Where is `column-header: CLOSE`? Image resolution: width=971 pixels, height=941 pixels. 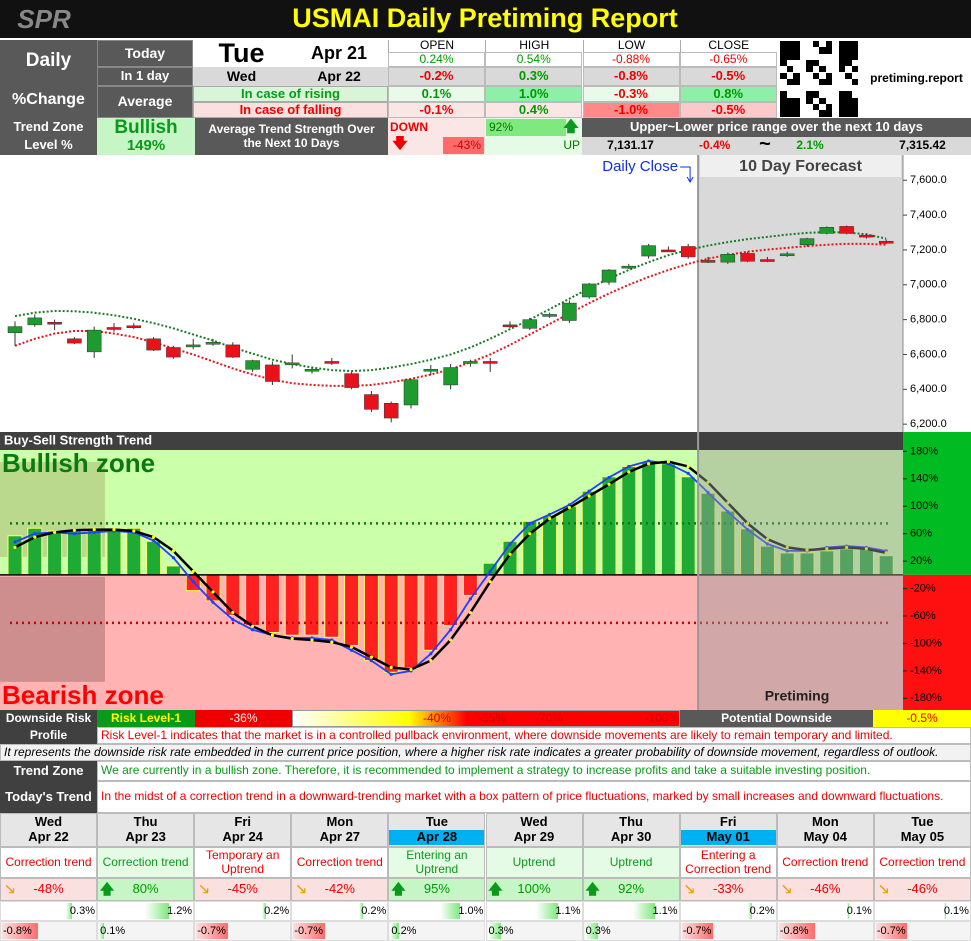 column-header: CLOSE is located at coordinates (728, 46).